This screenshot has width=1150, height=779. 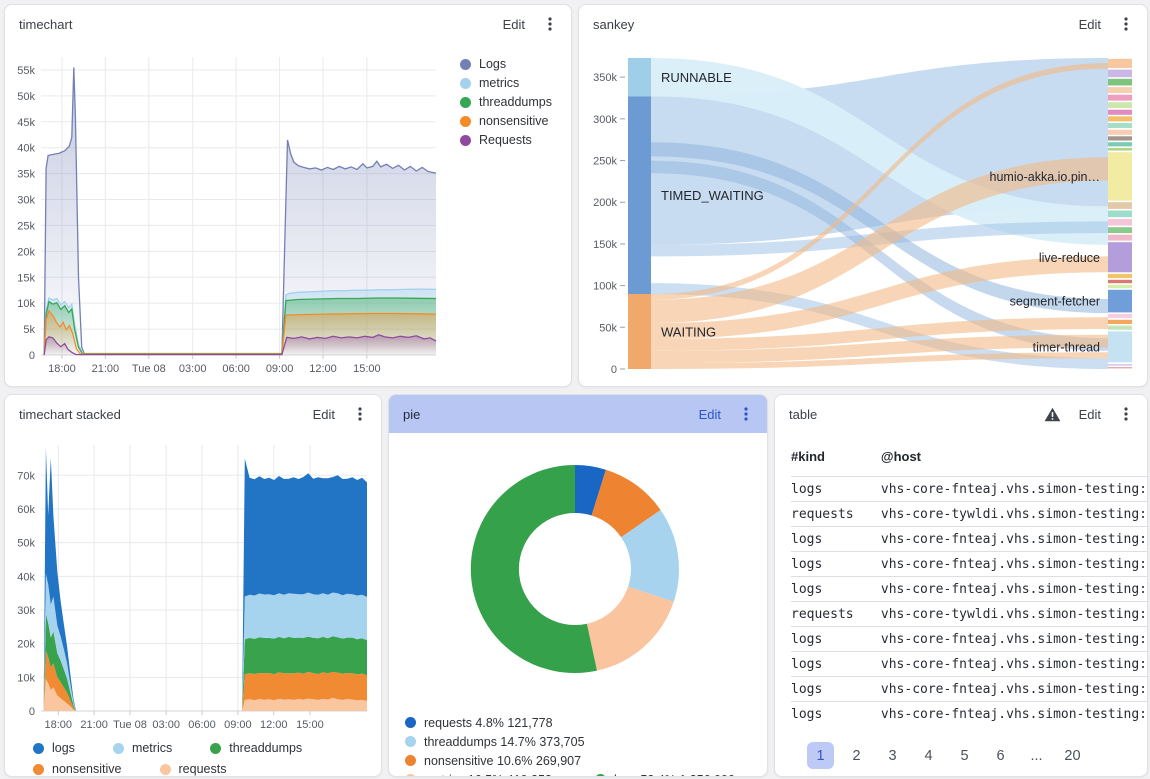 What do you see at coordinates (892, 755) in the screenshot?
I see `page-button-3: 3` at bounding box center [892, 755].